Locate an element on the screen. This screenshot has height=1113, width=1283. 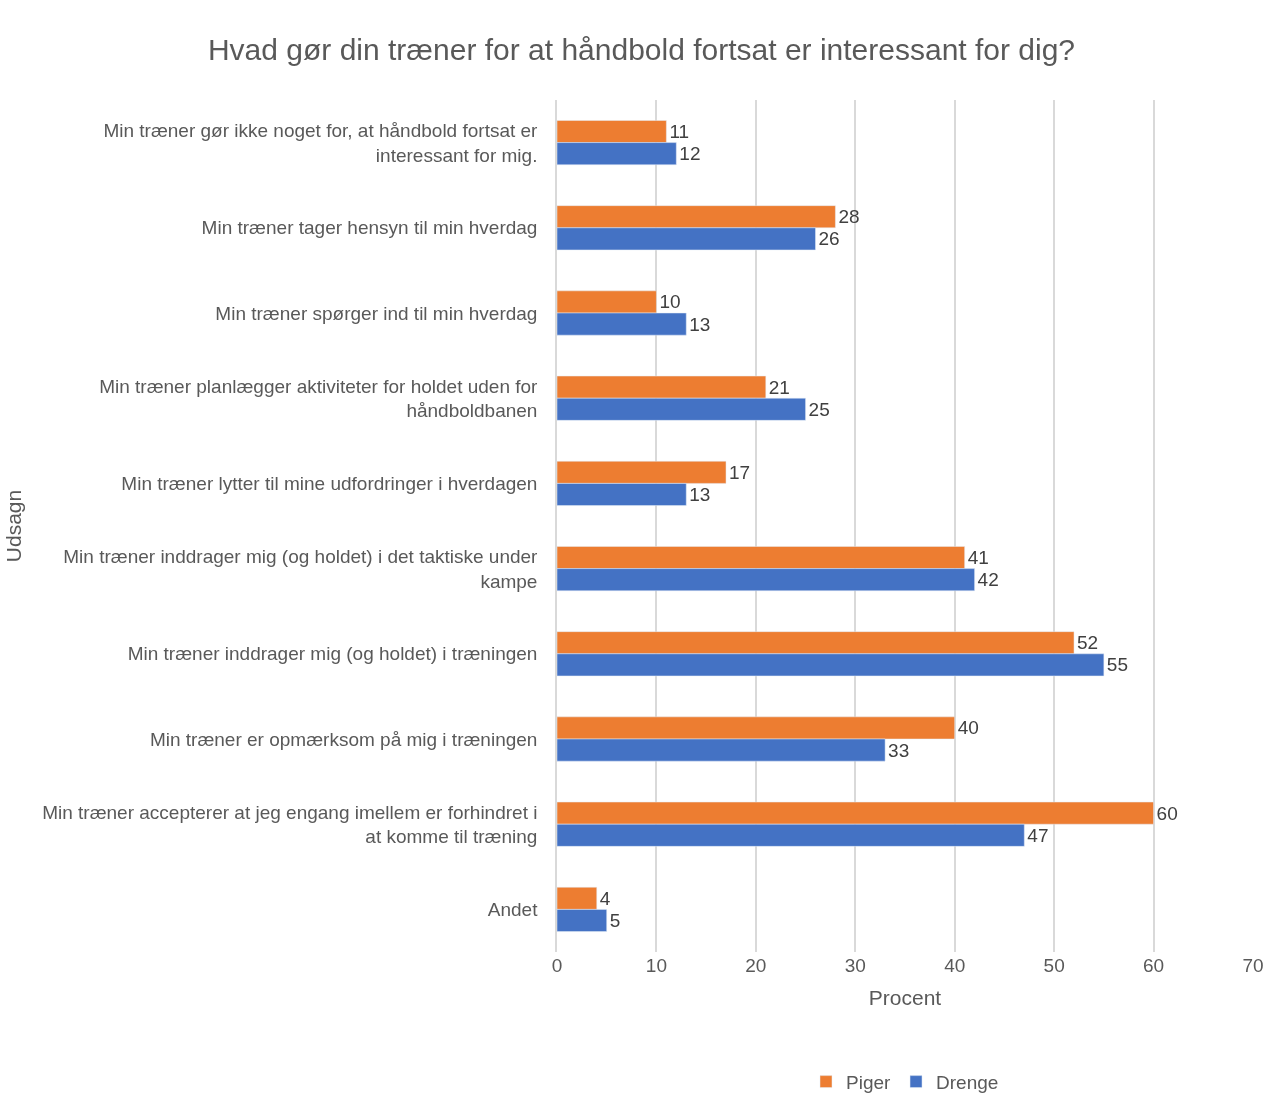
data-label: 17 is located at coordinates (740, 472).